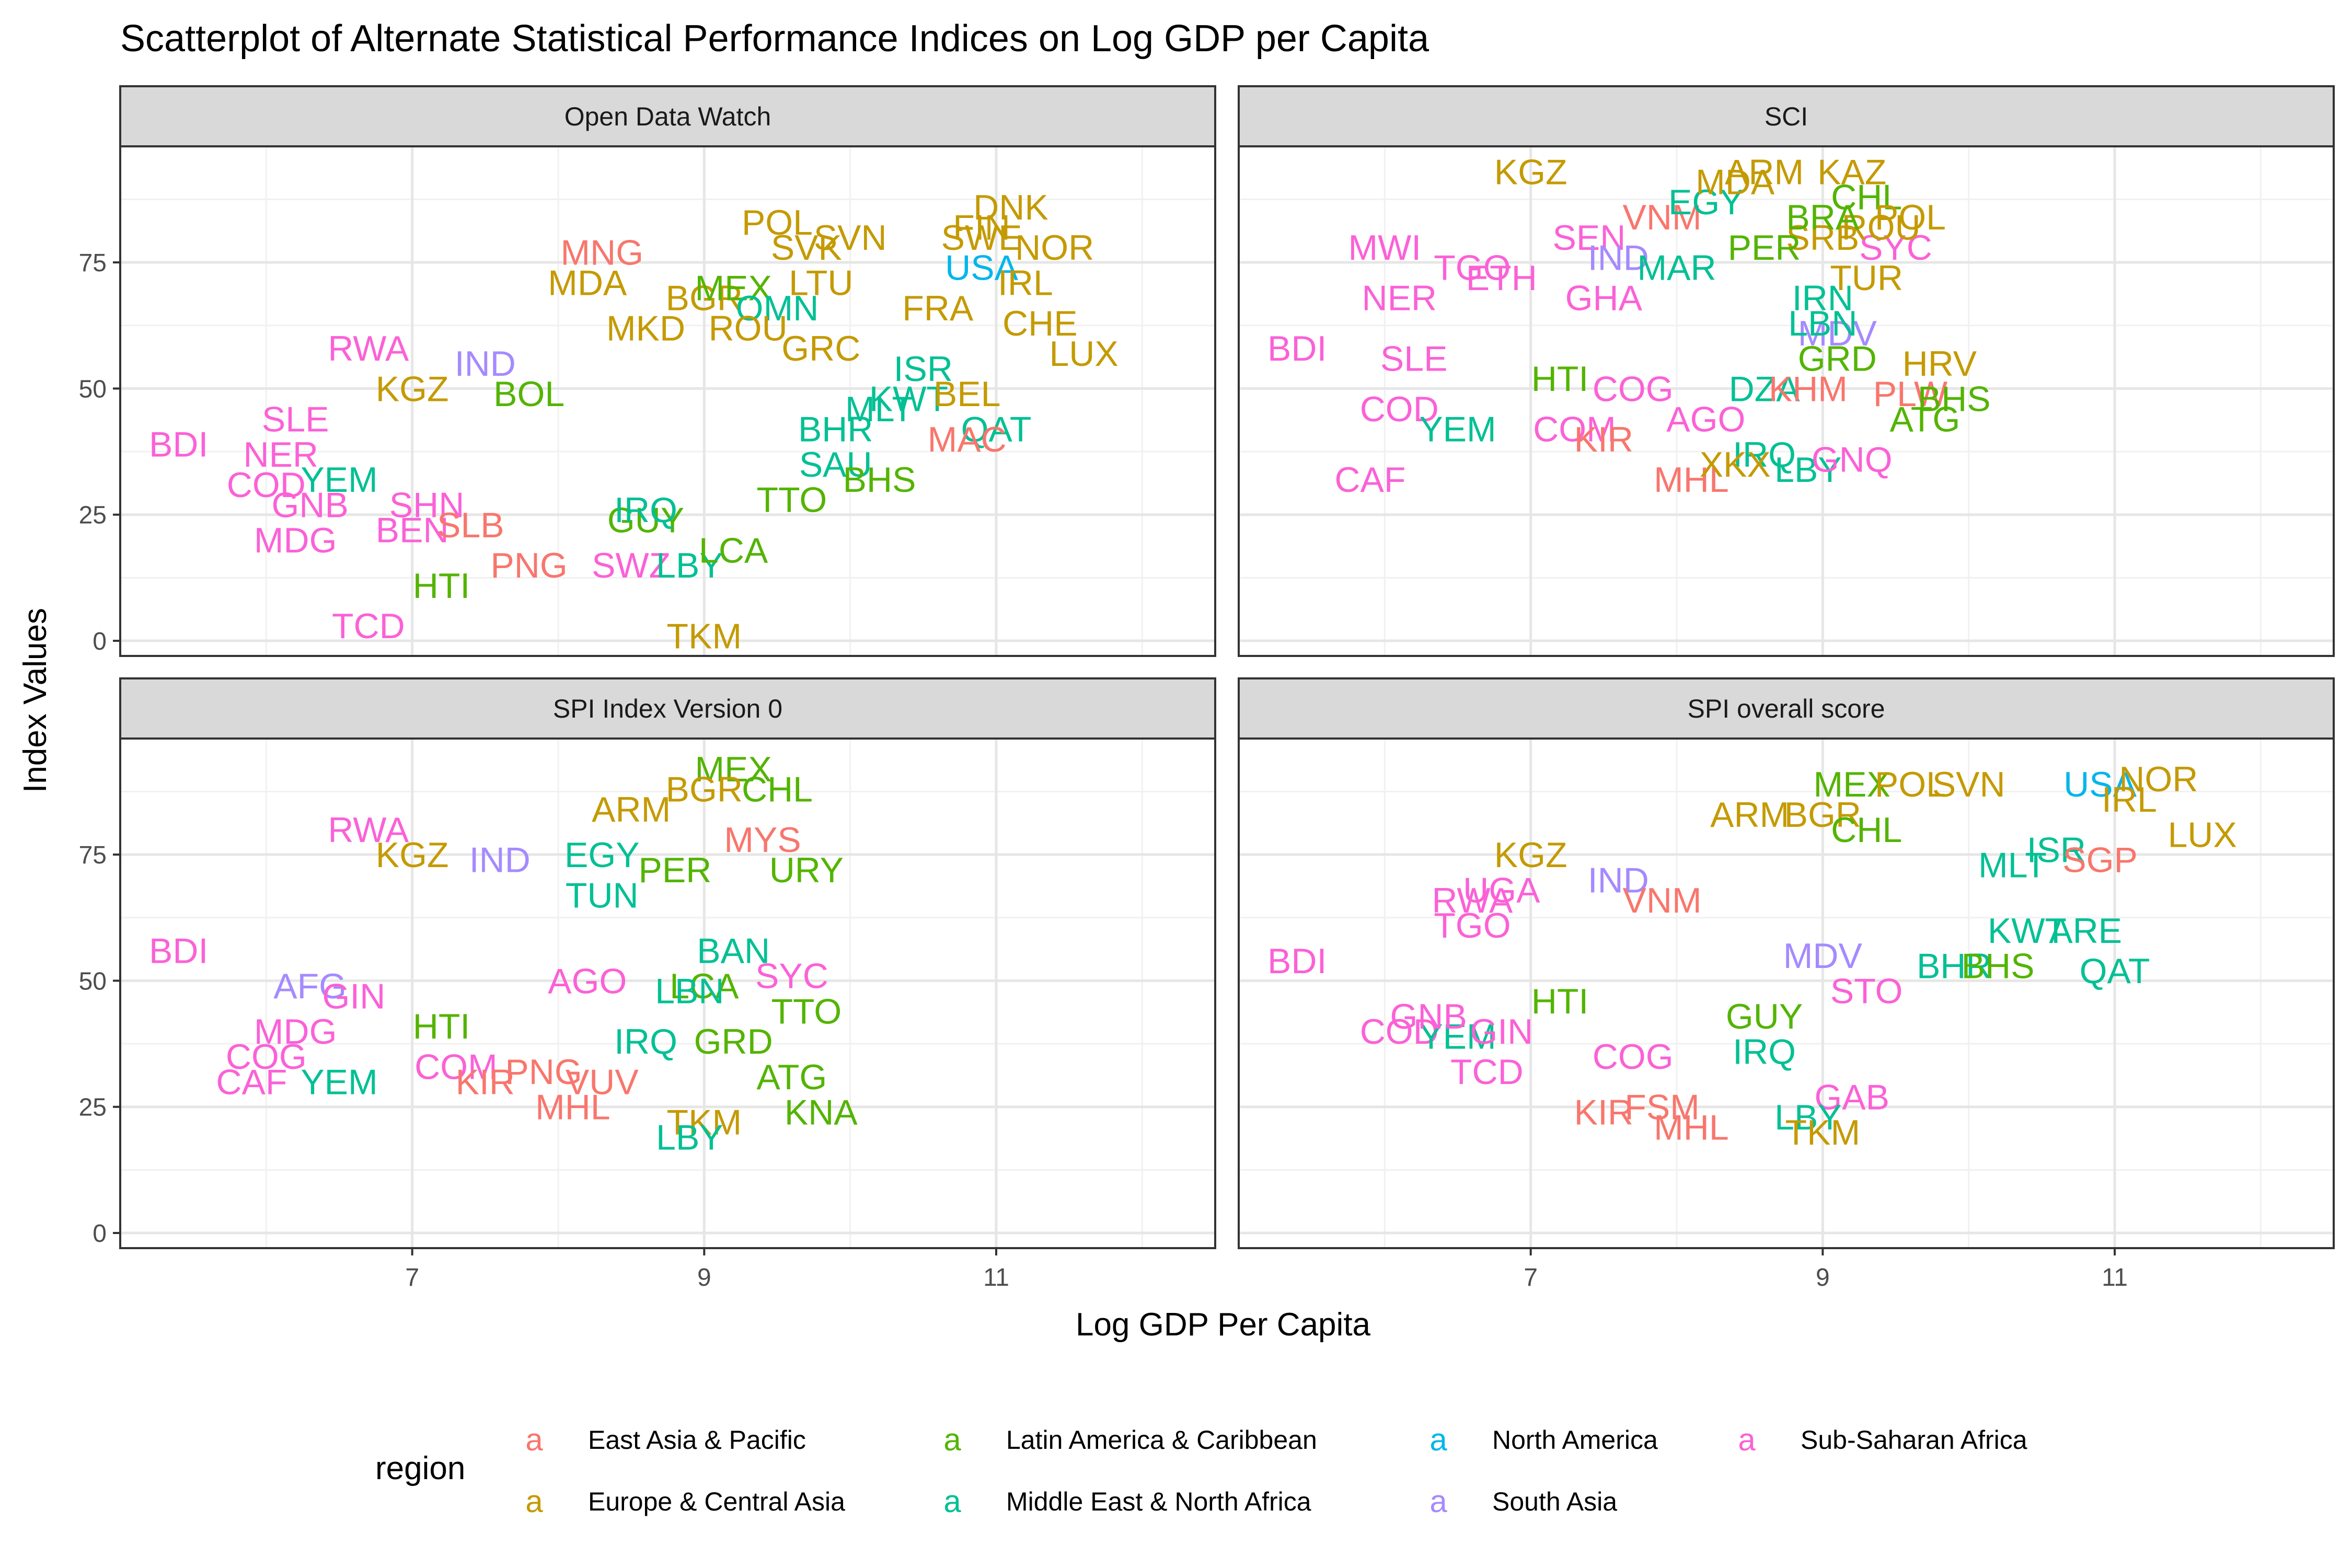  Describe the element at coordinates (1161, 1440) in the screenshot. I see `legend-label: Latin America & Caribbean` at that location.